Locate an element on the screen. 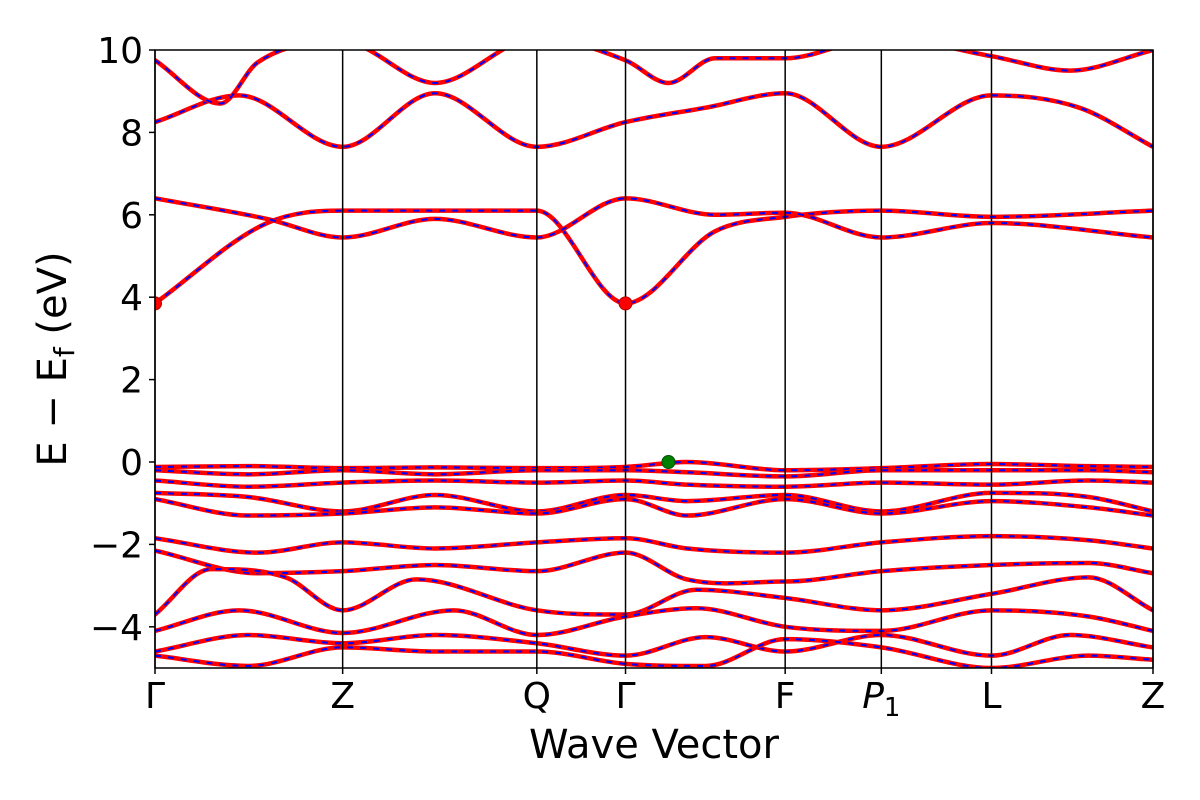  markers-layer is located at coordinates (415, 382).